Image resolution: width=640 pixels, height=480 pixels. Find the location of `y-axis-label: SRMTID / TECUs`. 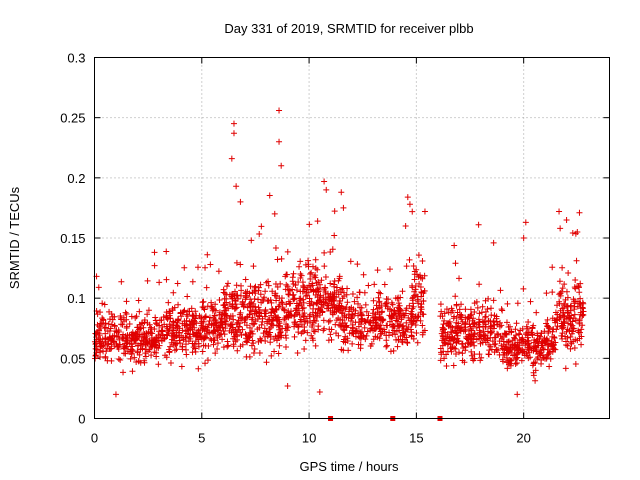

y-axis-label: SRMTID / TECUs is located at coordinates (14, 237).